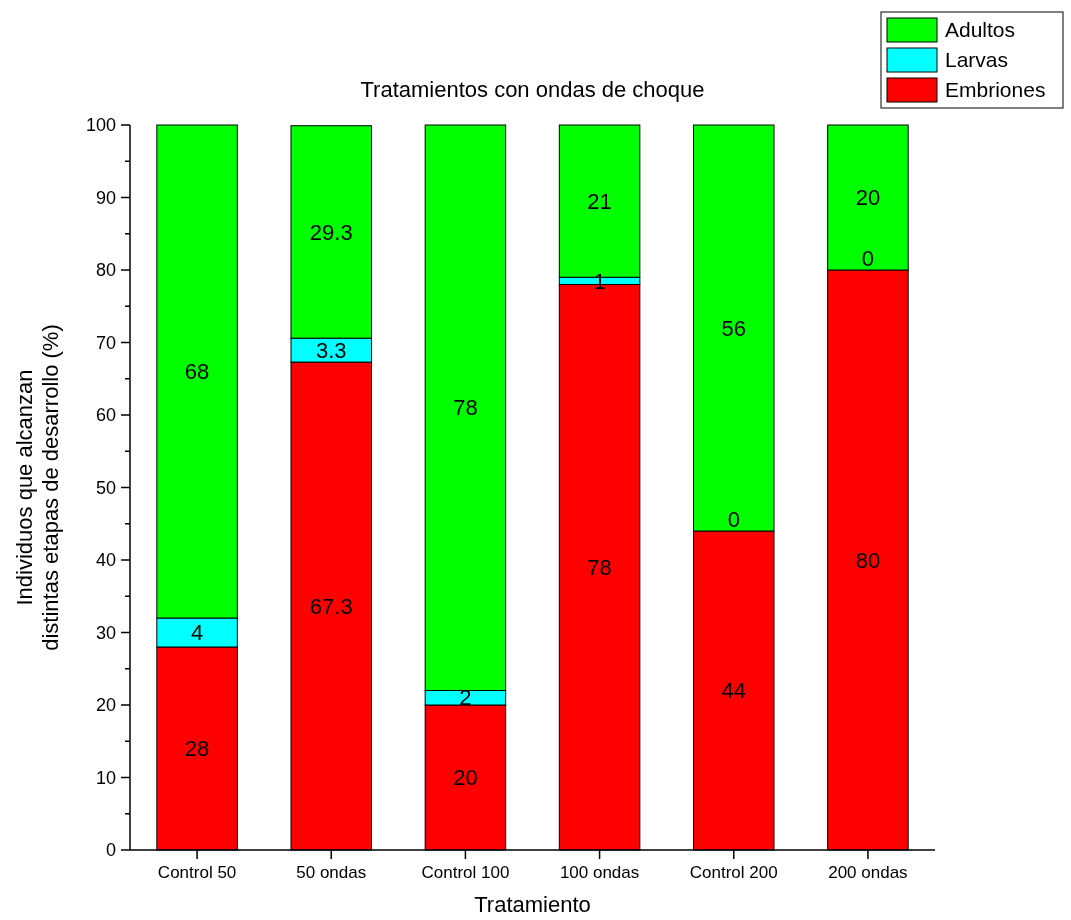 This screenshot has width=1071, height=920. What do you see at coordinates (995, 90) in the screenshot?
I see `legend-label: Embriones` at bounding box center [995, 90].